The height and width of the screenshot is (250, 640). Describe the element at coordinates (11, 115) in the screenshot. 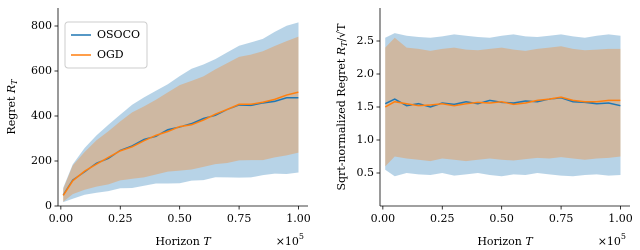

I see `y-axis-label-text: Regret` at that location.